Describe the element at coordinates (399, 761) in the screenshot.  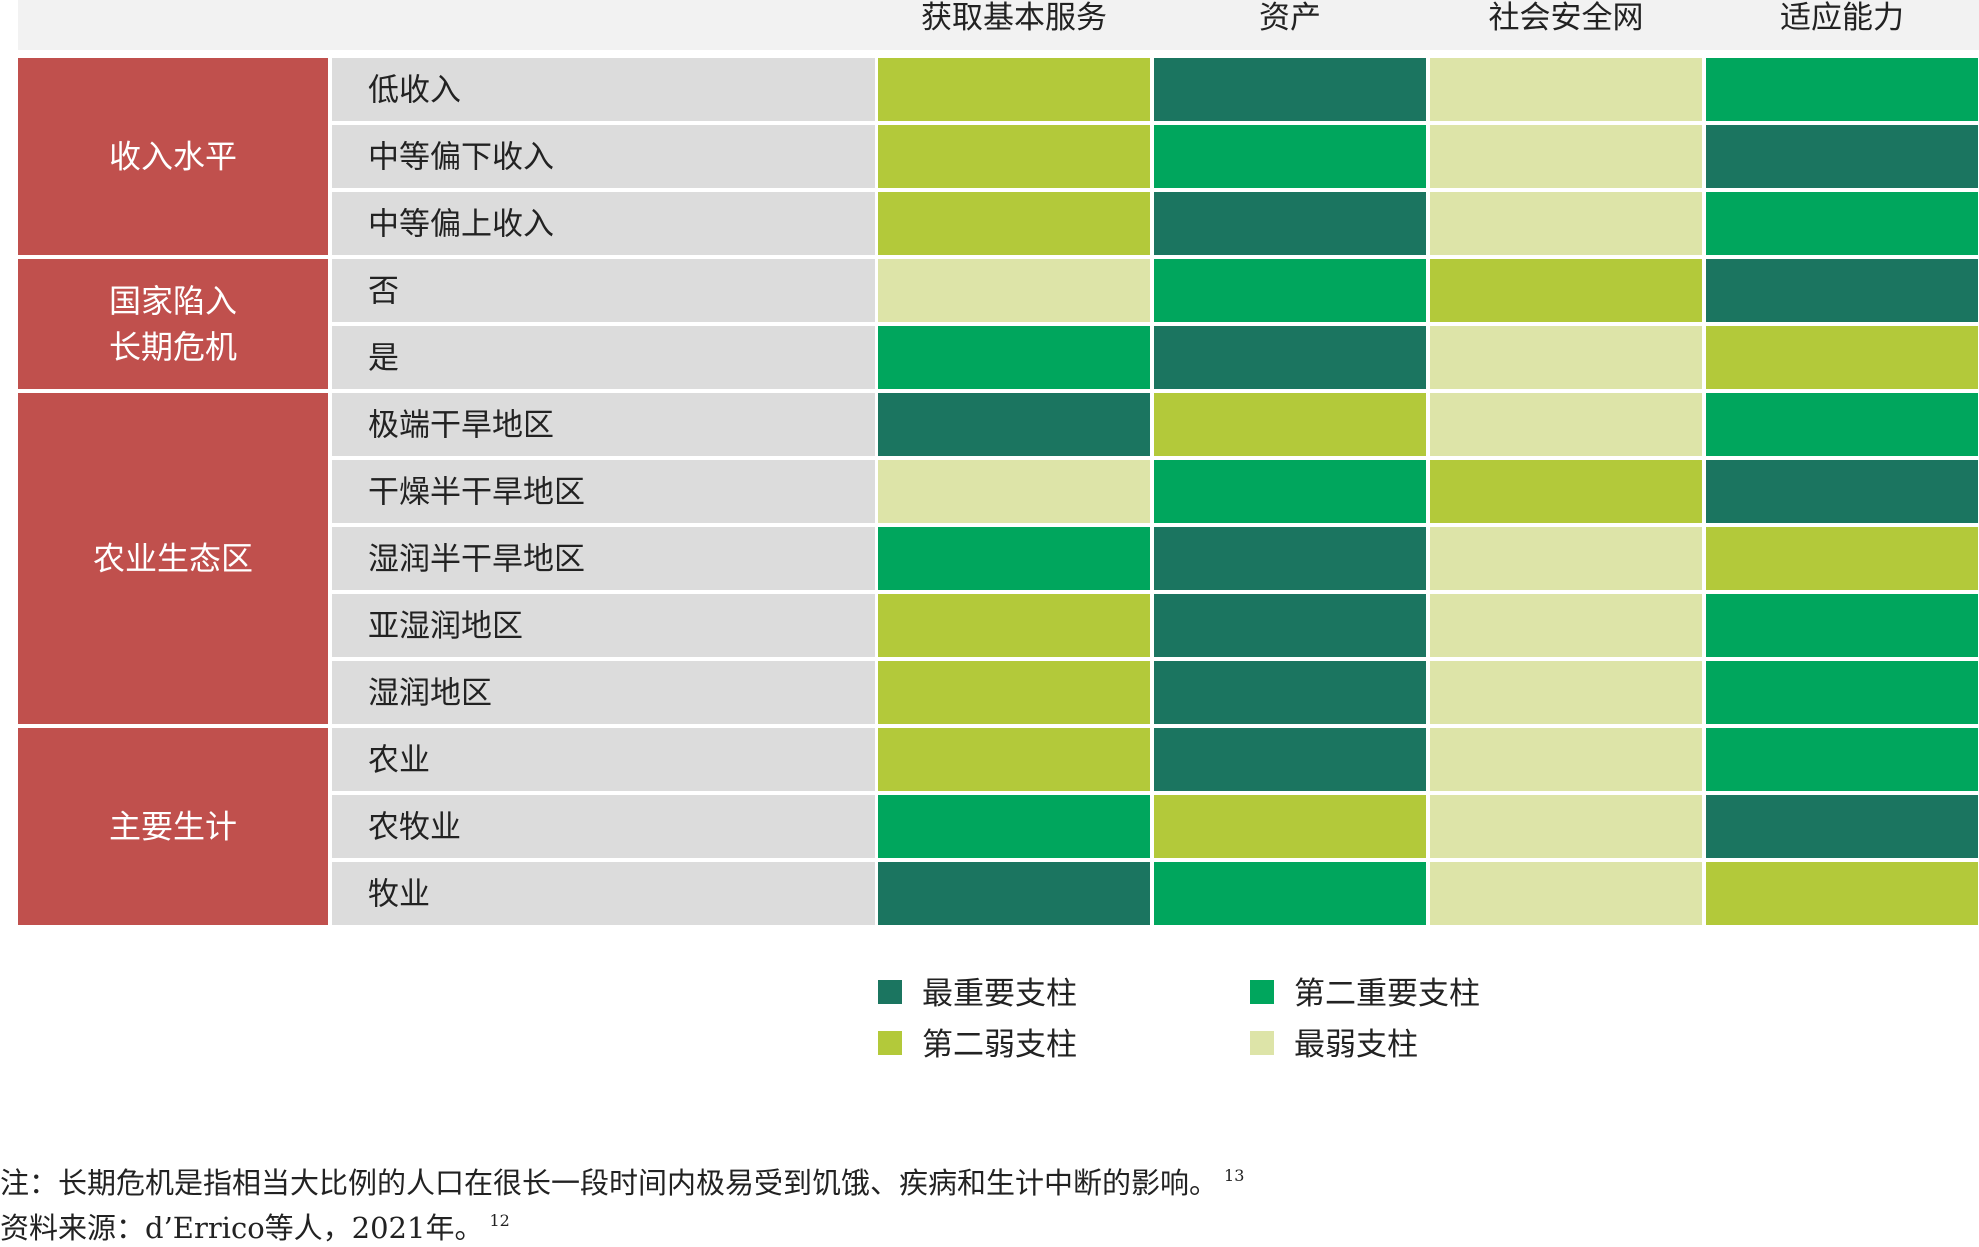
I see `row-label: 农业` at that location.